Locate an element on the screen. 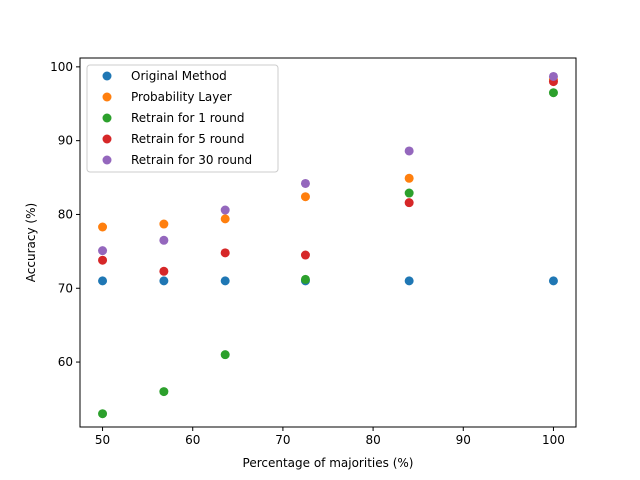  y-tick-label: 90 is located at coordinates (65, 141).